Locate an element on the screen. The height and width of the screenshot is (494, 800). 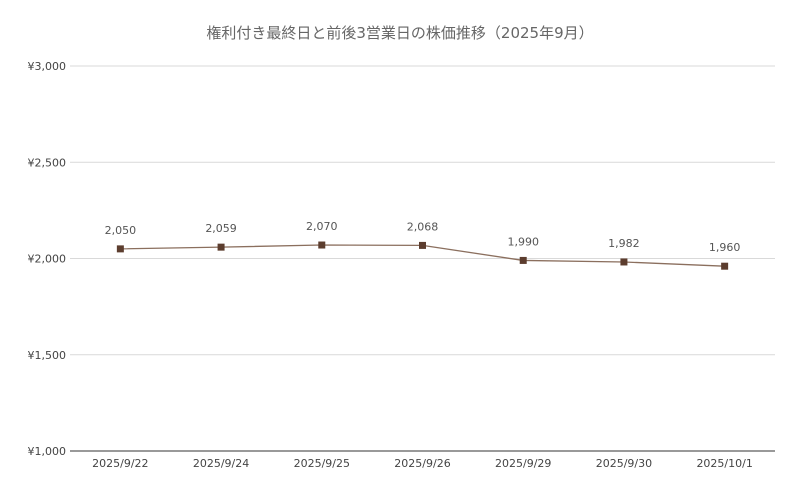
chart-title: 権利付き最終日と前後3営業日の株価推移（2025年9月） is located at coordinates (400, 33).